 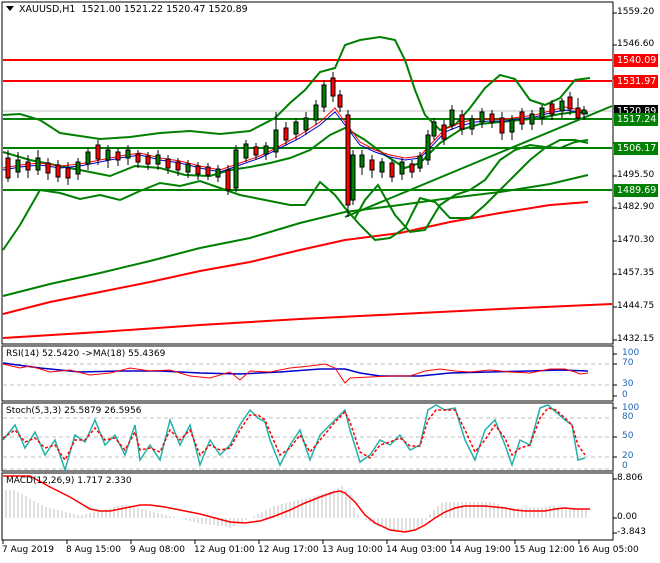 What do you see at coordinates (627, 517) in the screenshot?
I see `macd-tick: 0.00` at bounding box center [627, 517].